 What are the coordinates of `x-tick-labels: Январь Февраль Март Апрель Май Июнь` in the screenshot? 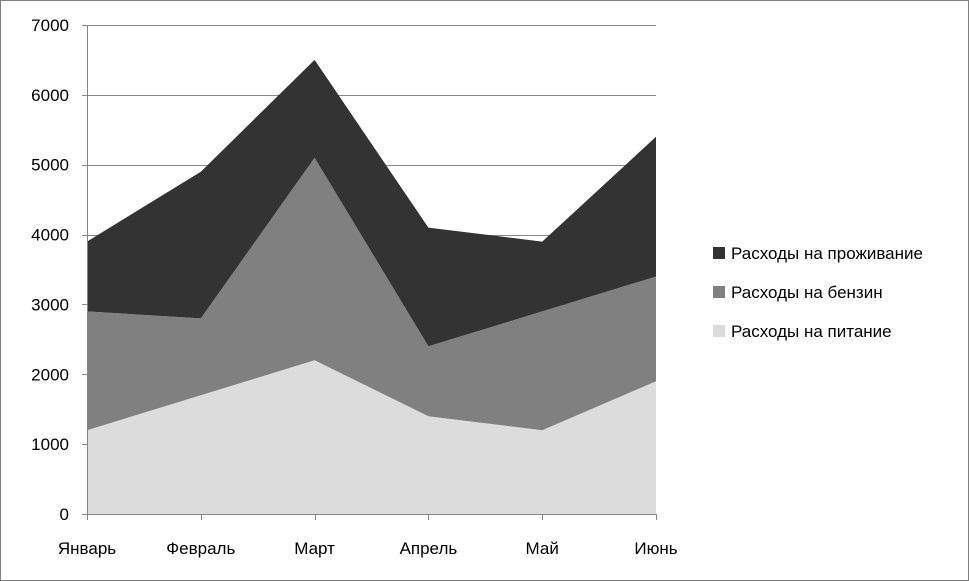 It's located at (368, 548).